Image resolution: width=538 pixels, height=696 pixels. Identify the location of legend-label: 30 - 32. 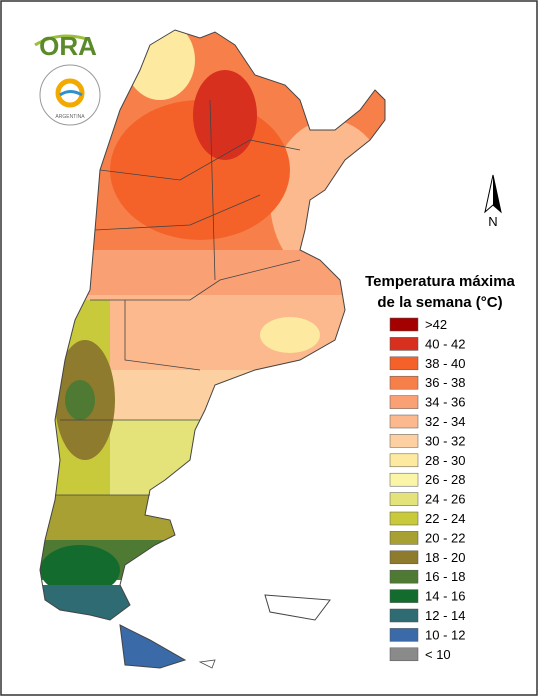
(445, 440).